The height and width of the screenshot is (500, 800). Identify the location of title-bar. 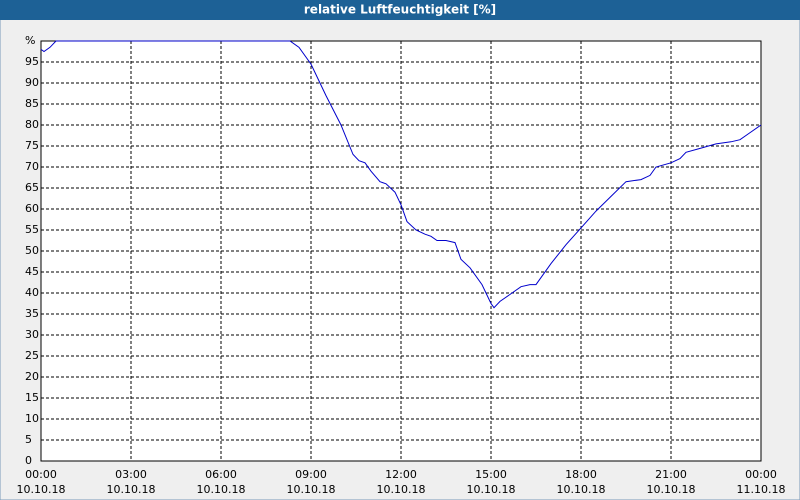
(400, 10).